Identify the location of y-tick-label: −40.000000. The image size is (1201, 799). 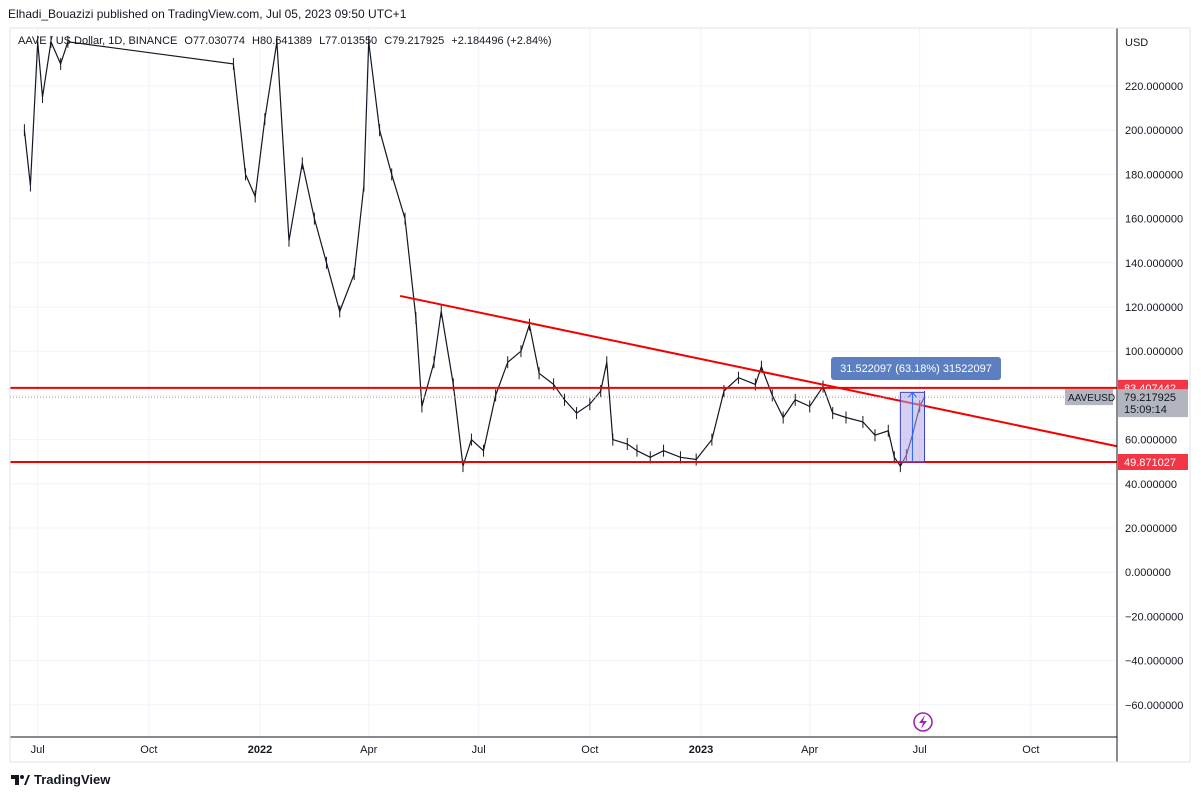
(1154, 662).